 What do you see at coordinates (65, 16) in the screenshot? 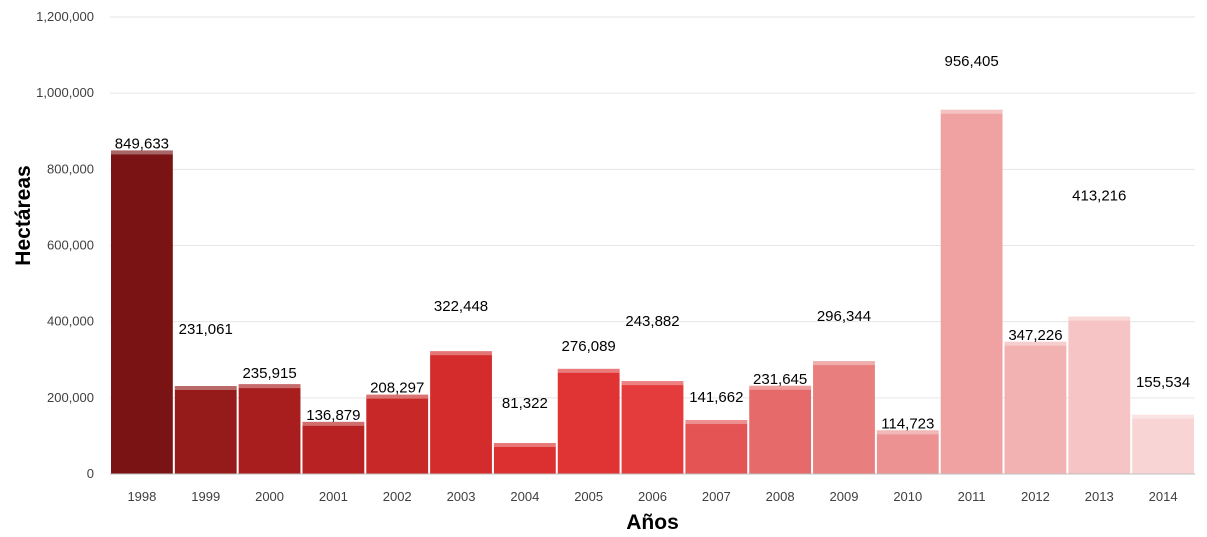
I see `y-tick-label: 1,200,000` at bounding box center [65, 16].